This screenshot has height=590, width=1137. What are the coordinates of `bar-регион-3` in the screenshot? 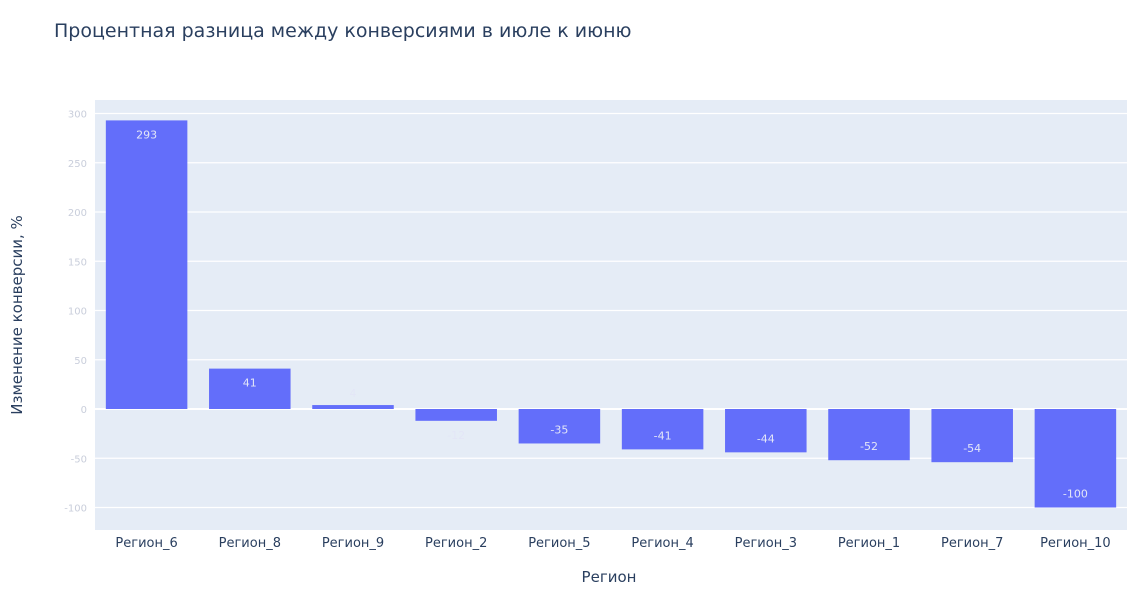 It's located at (766, 431).